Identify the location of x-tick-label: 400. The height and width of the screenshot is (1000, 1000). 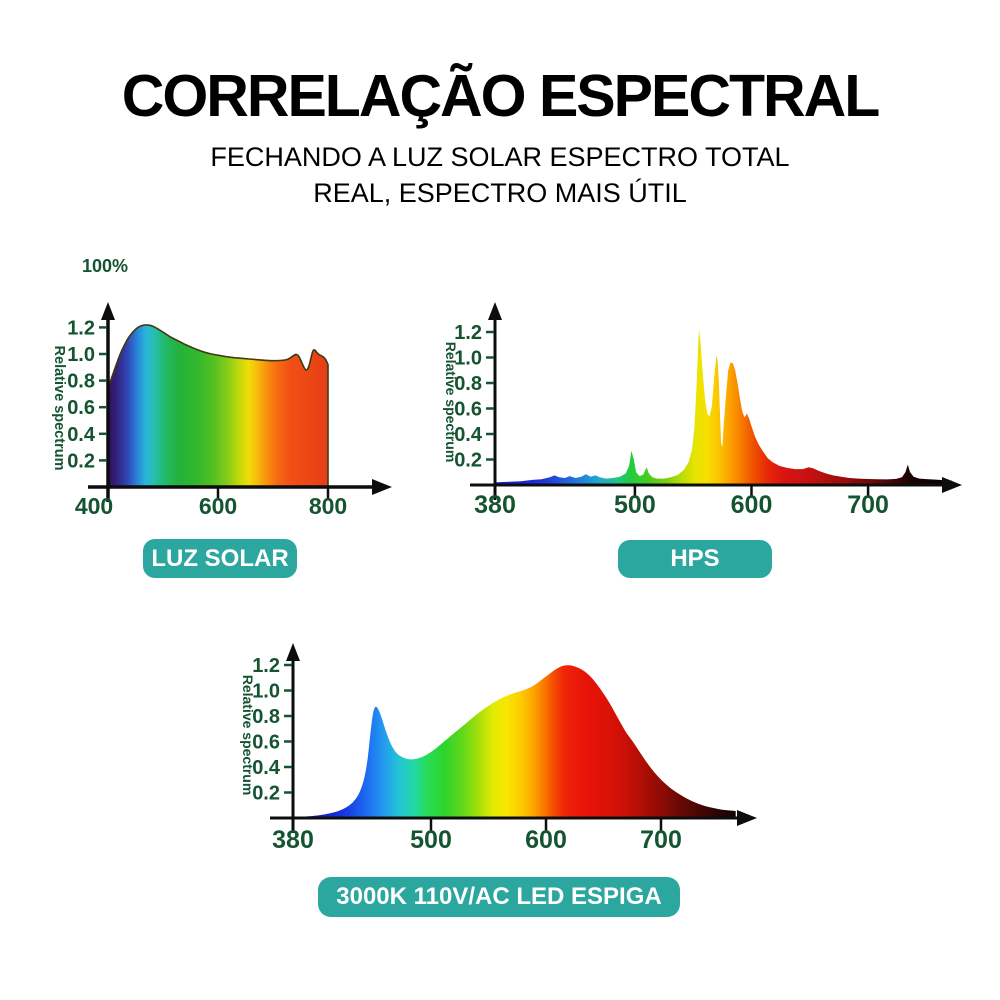
(94, 506).